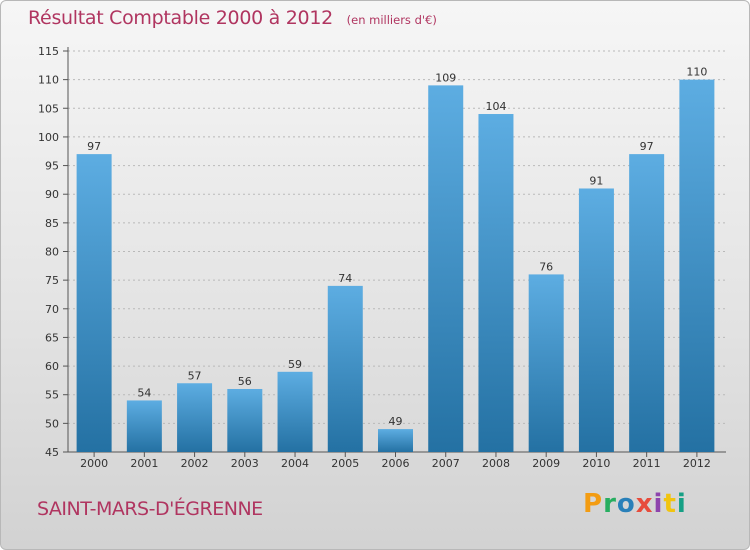  What do you see at coordinates (48, 108) in the screenshot?
I see `y-tick-label: 105` at bounding box center [48, 108].